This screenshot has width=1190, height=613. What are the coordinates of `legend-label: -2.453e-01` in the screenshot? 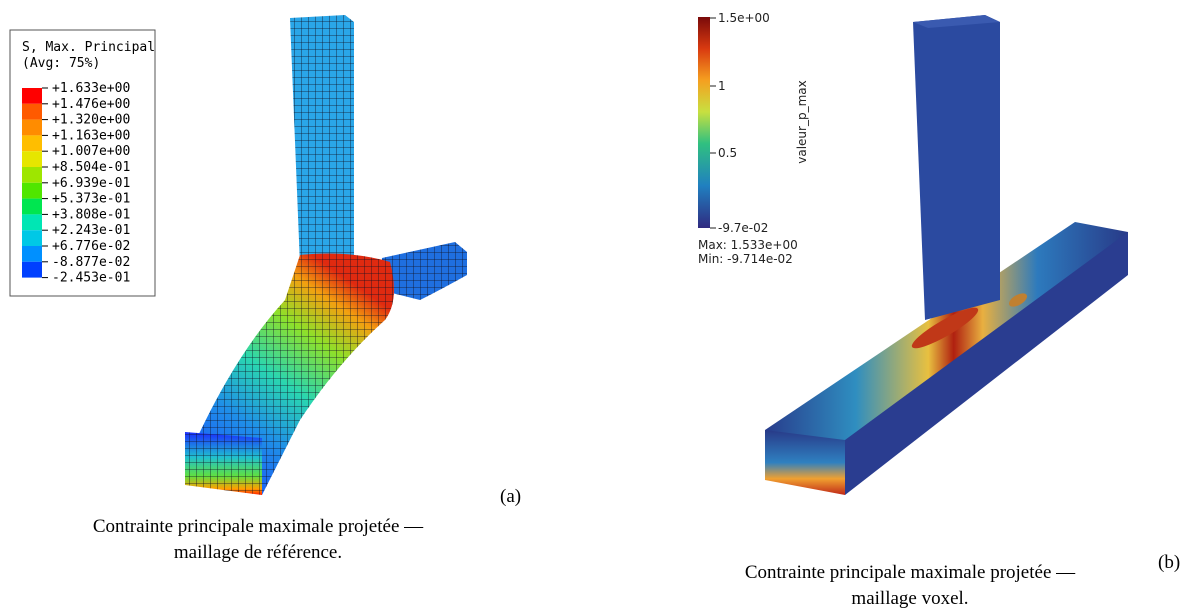 It's located at (91, 278).